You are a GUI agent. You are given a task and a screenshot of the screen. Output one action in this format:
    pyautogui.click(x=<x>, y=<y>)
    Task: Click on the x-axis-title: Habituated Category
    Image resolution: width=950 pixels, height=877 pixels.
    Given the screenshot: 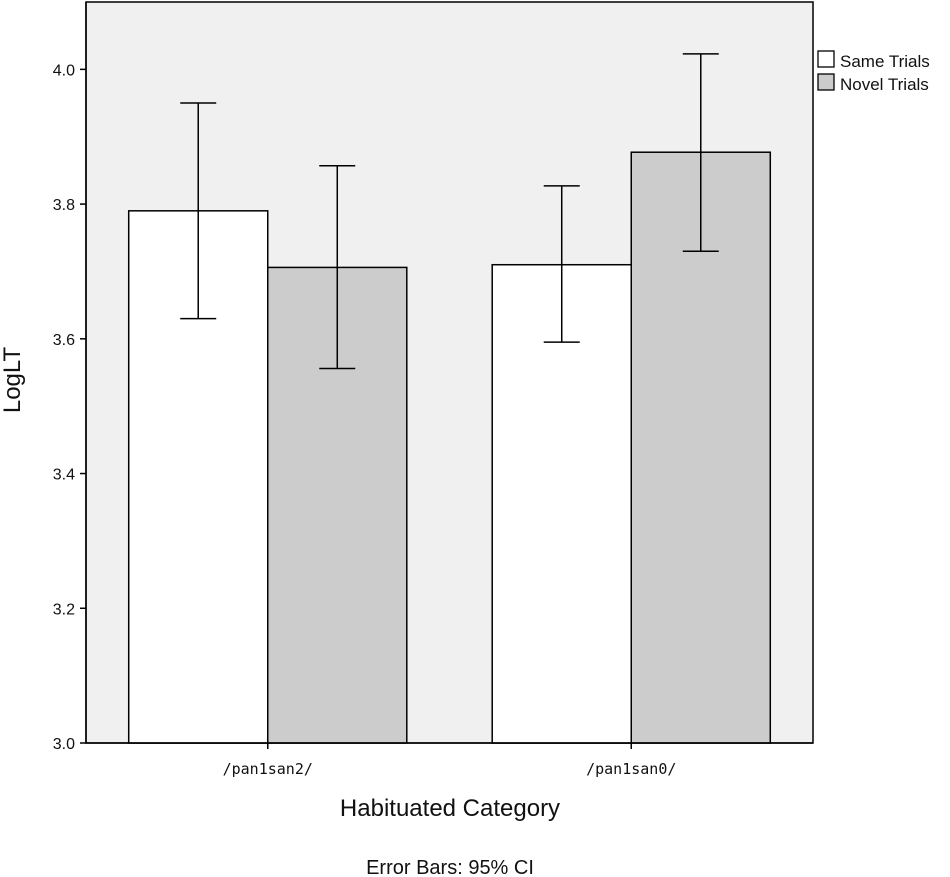 What is the action you would take?
    pyautogui.click(x=450, y=808)
    